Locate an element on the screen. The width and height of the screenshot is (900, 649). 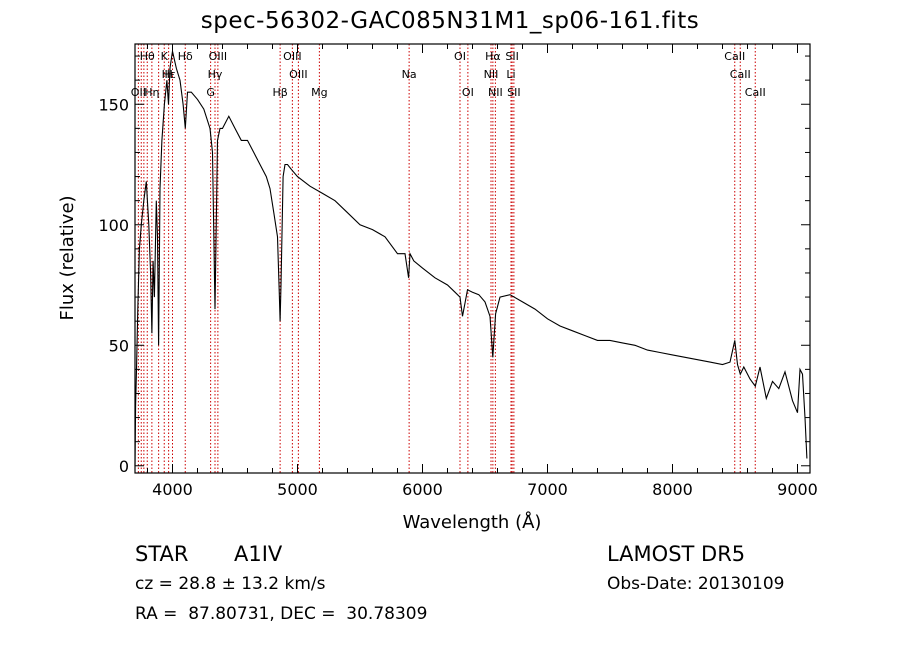
x-tick-label: 6000 is located at coordinates (422, 489).